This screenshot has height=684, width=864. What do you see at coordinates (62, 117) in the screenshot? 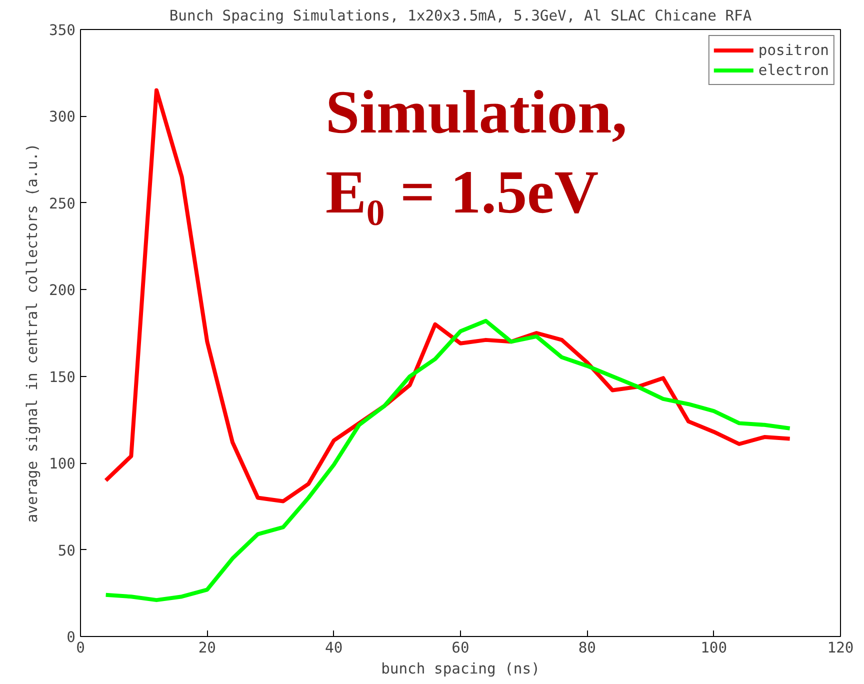
I see `y-tick-label: 300` at bounding box center [62, 117].